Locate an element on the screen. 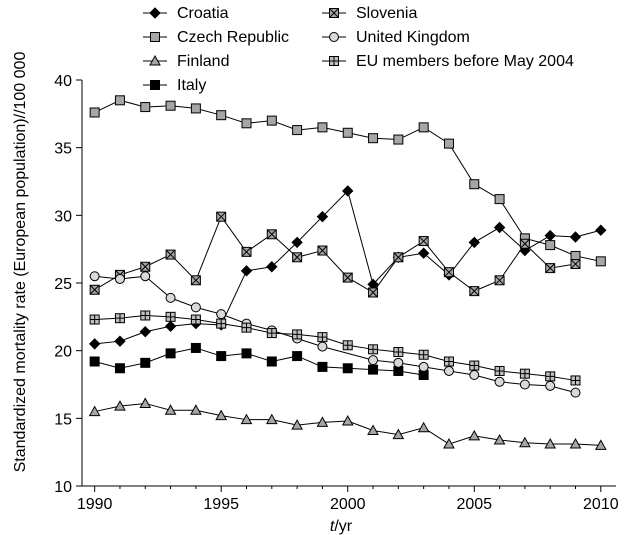 The image size is (628, 535). legend-item-croatia: Croatia is located at coordinates (186, 13).